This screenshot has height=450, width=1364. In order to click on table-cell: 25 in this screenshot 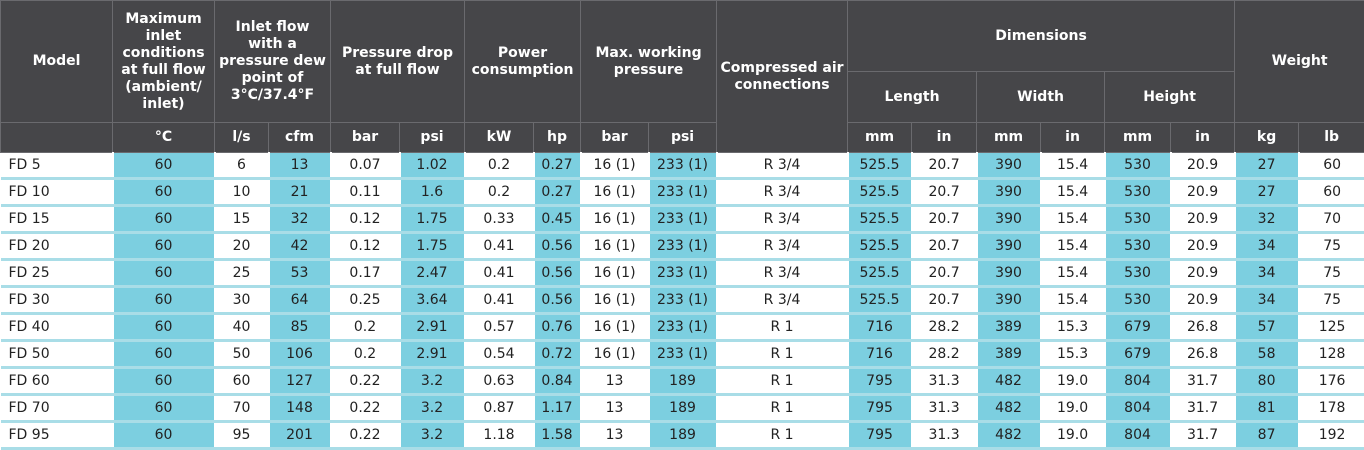, I will do `click(242, 273)`.